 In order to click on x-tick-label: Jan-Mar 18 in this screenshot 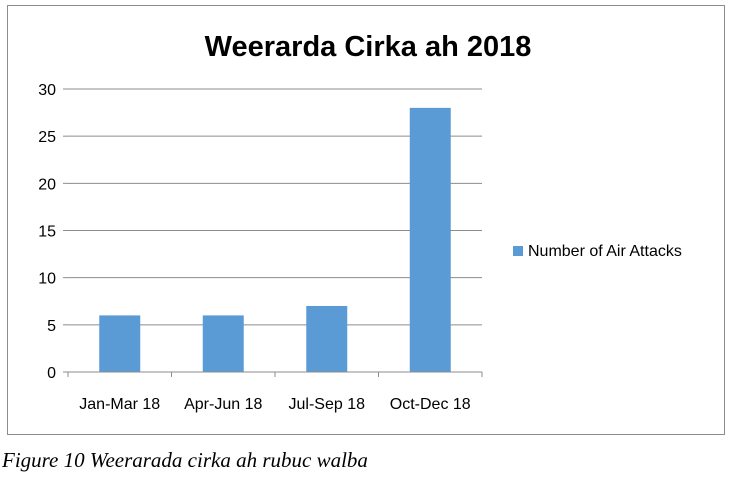, I will do `click(119, 404)`.